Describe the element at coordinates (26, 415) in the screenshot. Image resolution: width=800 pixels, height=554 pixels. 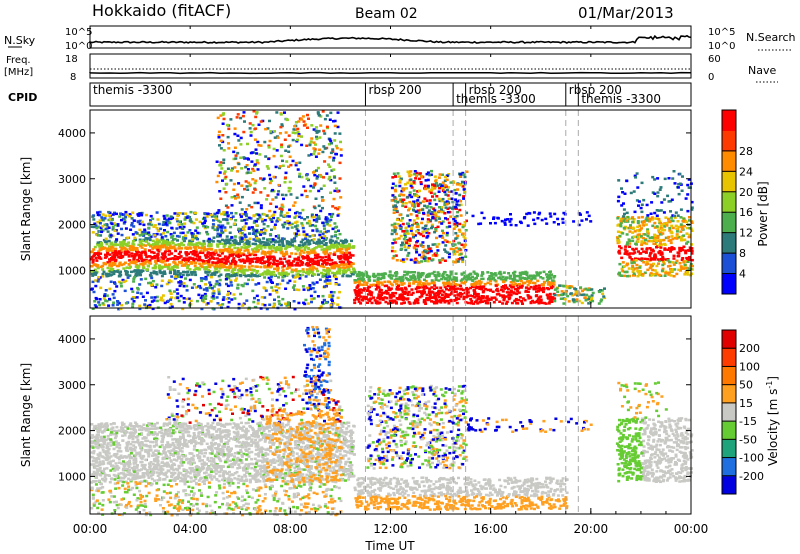
I see `velocity-ylabel: Slant Range [km]` at that location.